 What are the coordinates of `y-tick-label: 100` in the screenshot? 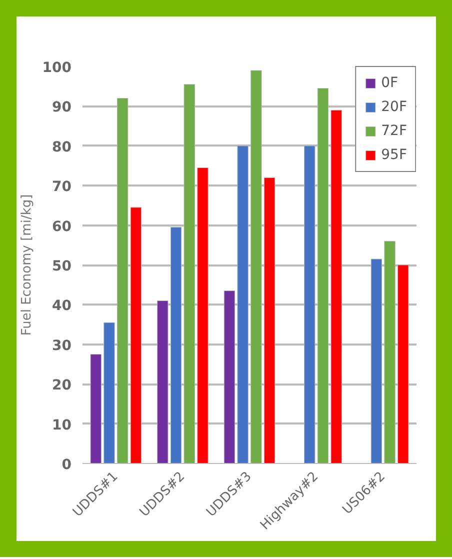 It's located at (57, 68).